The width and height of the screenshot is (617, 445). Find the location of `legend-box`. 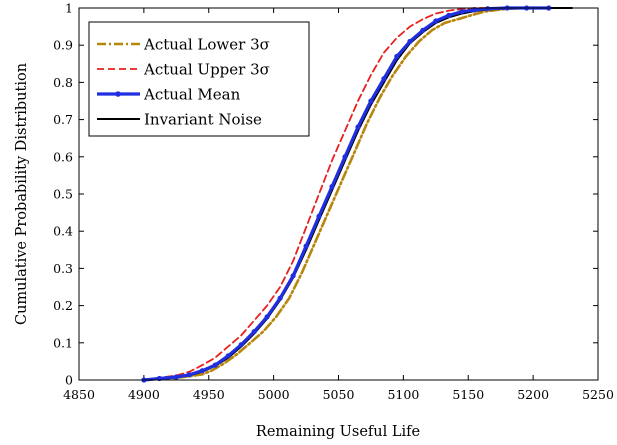

legend-box is located at coordinates (199, 79).